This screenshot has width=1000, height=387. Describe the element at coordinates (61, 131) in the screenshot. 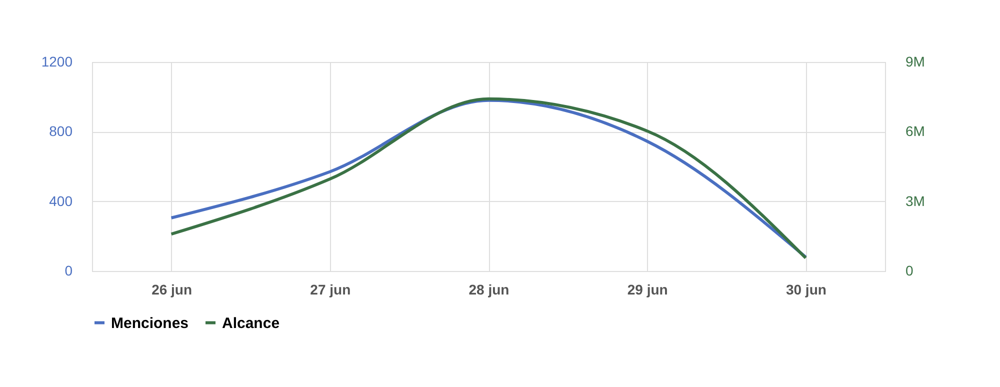

I see `y-tick-label: 800` at that location.